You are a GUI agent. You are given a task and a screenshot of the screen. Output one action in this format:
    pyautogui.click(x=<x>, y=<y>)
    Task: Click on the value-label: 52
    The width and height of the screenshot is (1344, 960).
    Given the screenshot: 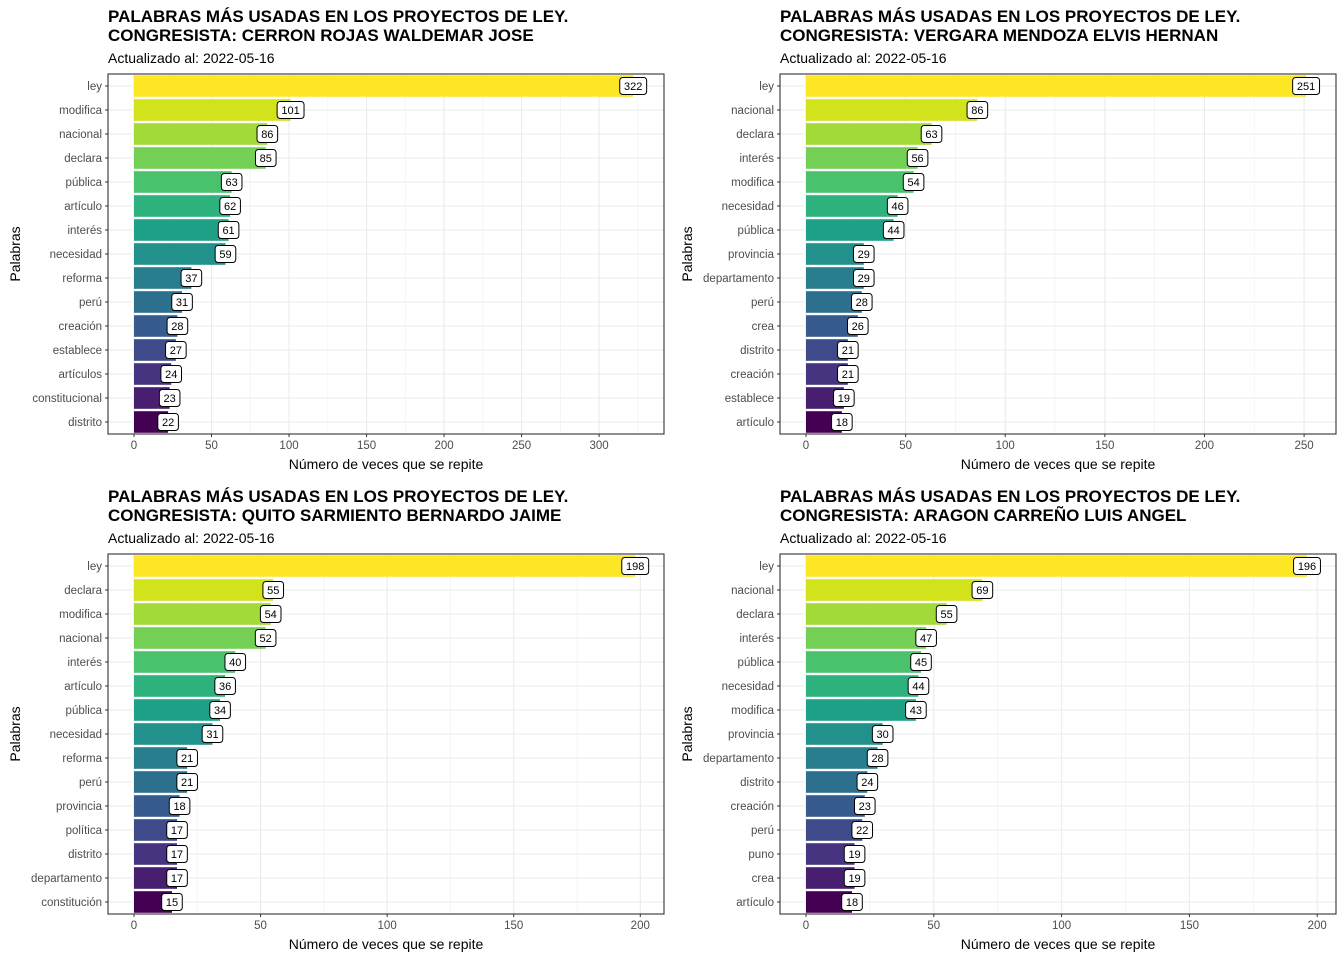 What is the action you would take?
    pyautogui.click(x=266, y=639)
    